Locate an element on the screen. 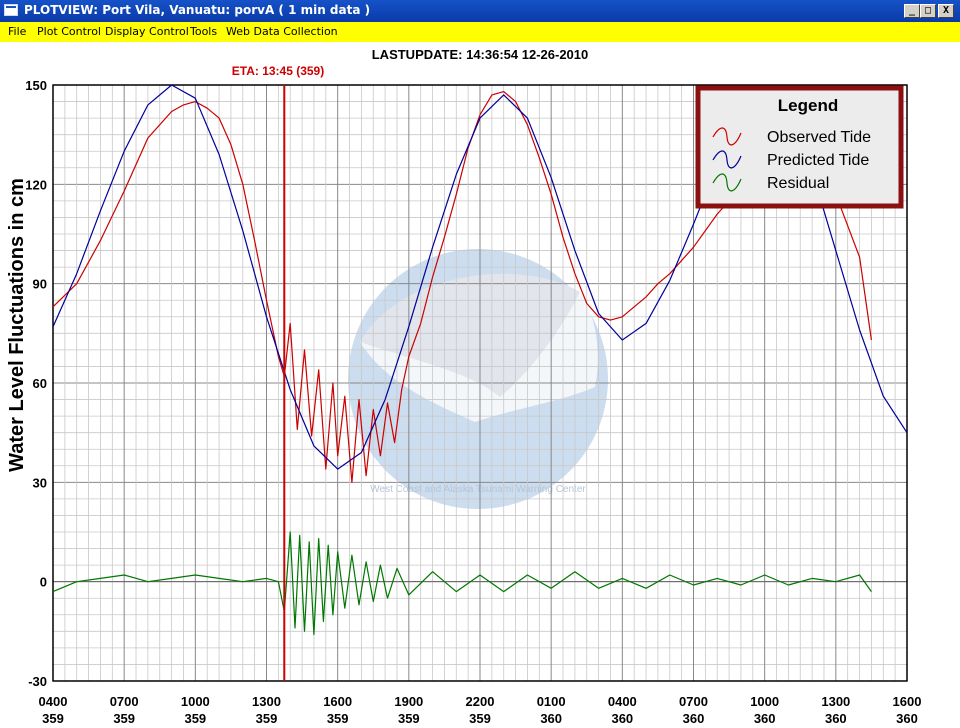  menu-tools: Tools is located at coordinates (204, 31).